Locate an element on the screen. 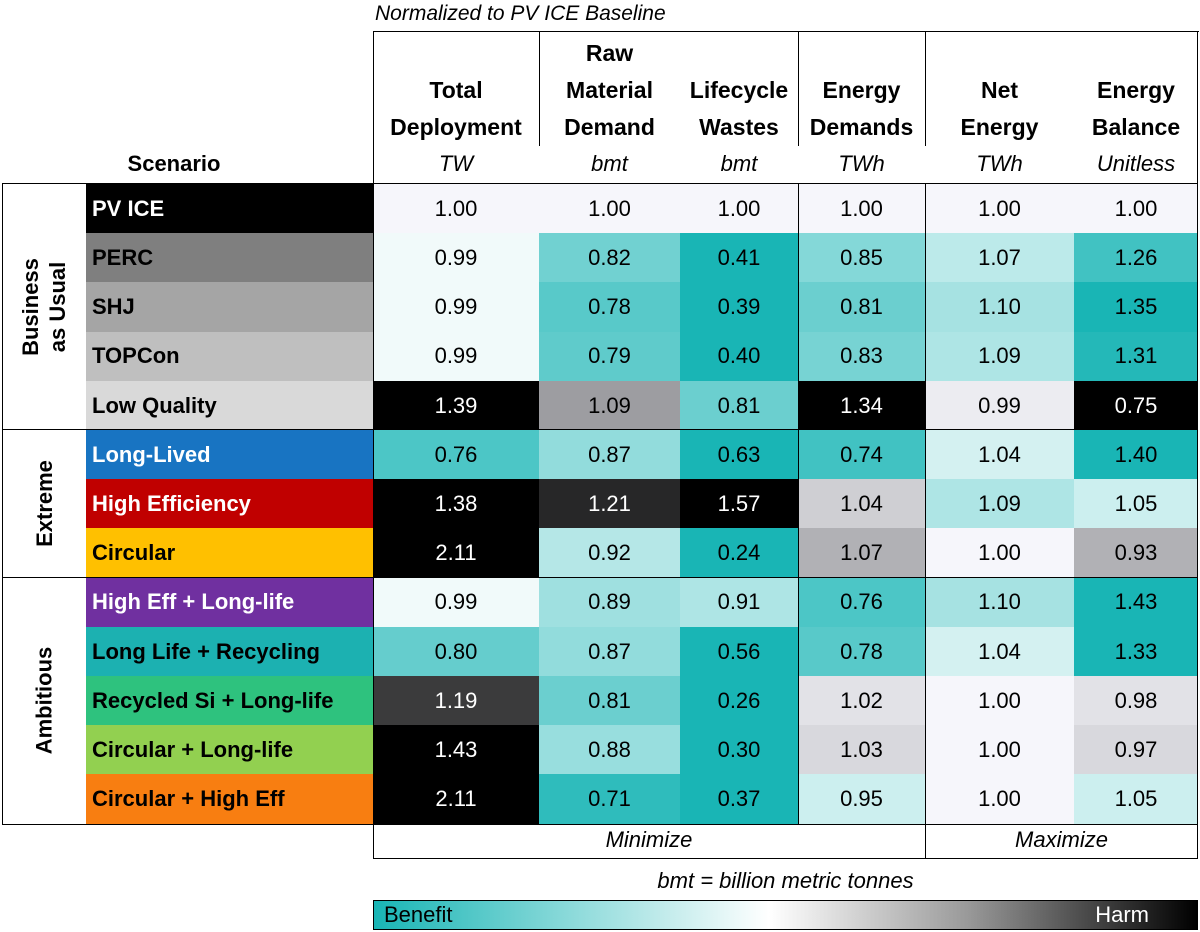  value-cell: 0.89 is located at coordinates (609, 602).